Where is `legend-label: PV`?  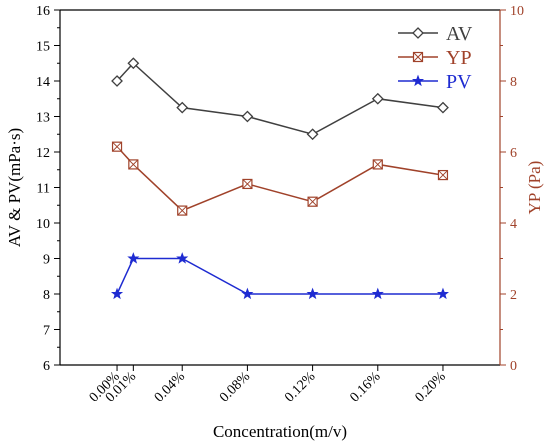 legend-label: PV is located at coordinates (459, 82).